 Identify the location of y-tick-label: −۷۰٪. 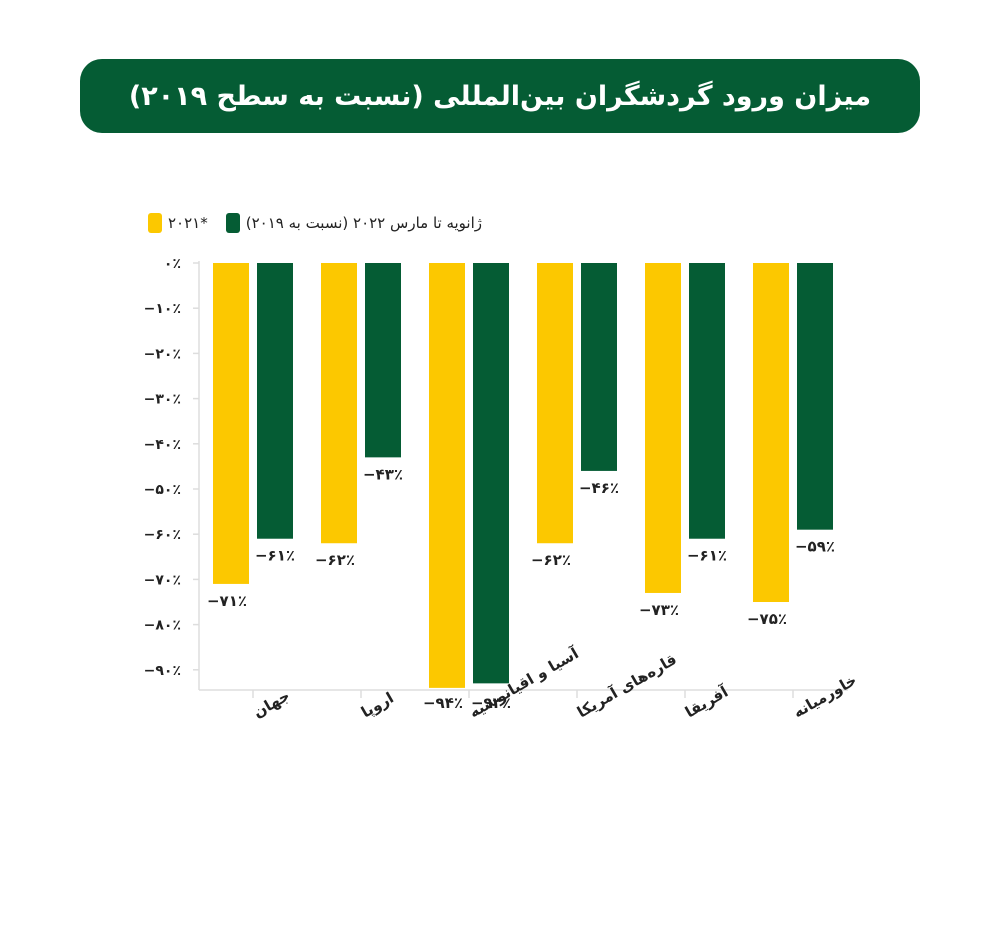
(162, 580).